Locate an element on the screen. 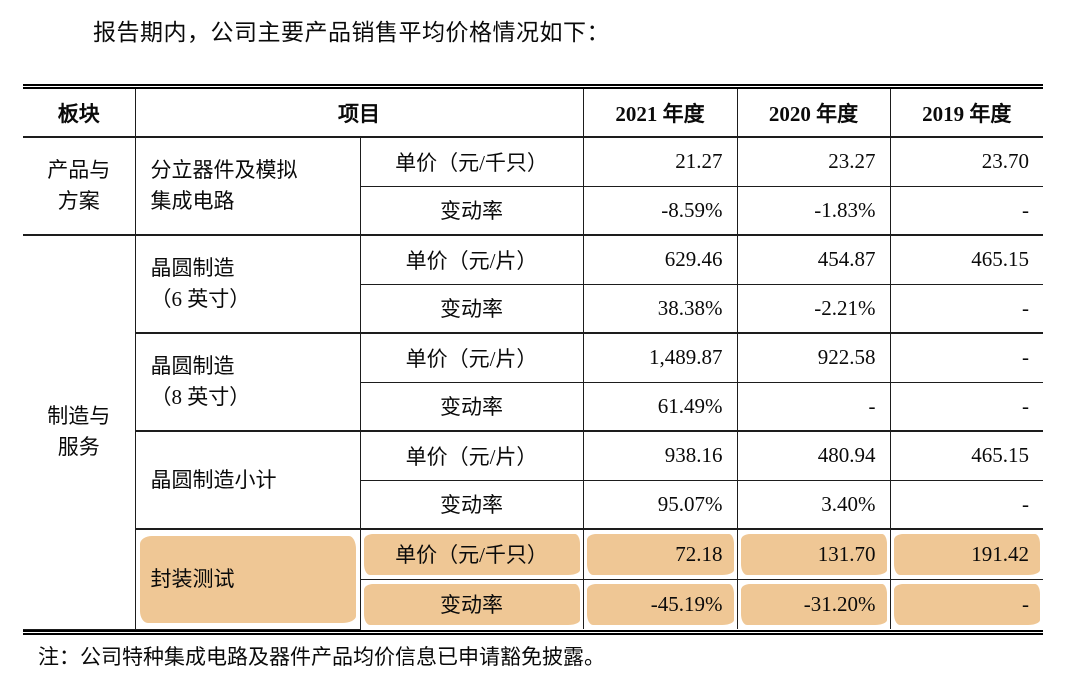 The image size is (1080, 677). sector-cell-manufacturing: 制造与 服务 is located at coordinates (79, 432).